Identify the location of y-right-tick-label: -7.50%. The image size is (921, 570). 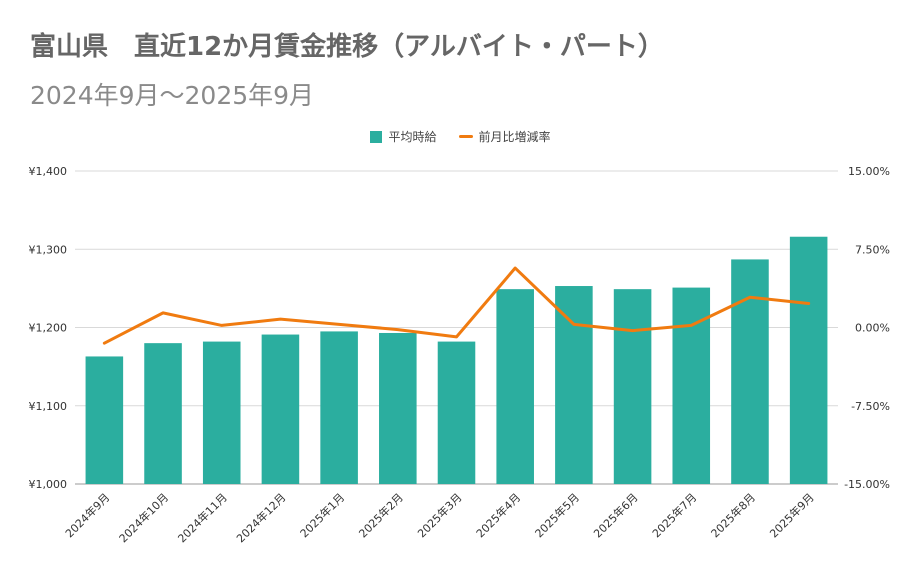
(870, 406).